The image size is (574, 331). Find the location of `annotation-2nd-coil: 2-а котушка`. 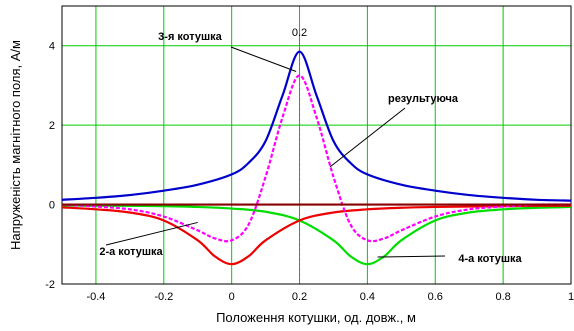

annotation-2nd-coil: 2-а котушка is located at coordinates (131, 252).